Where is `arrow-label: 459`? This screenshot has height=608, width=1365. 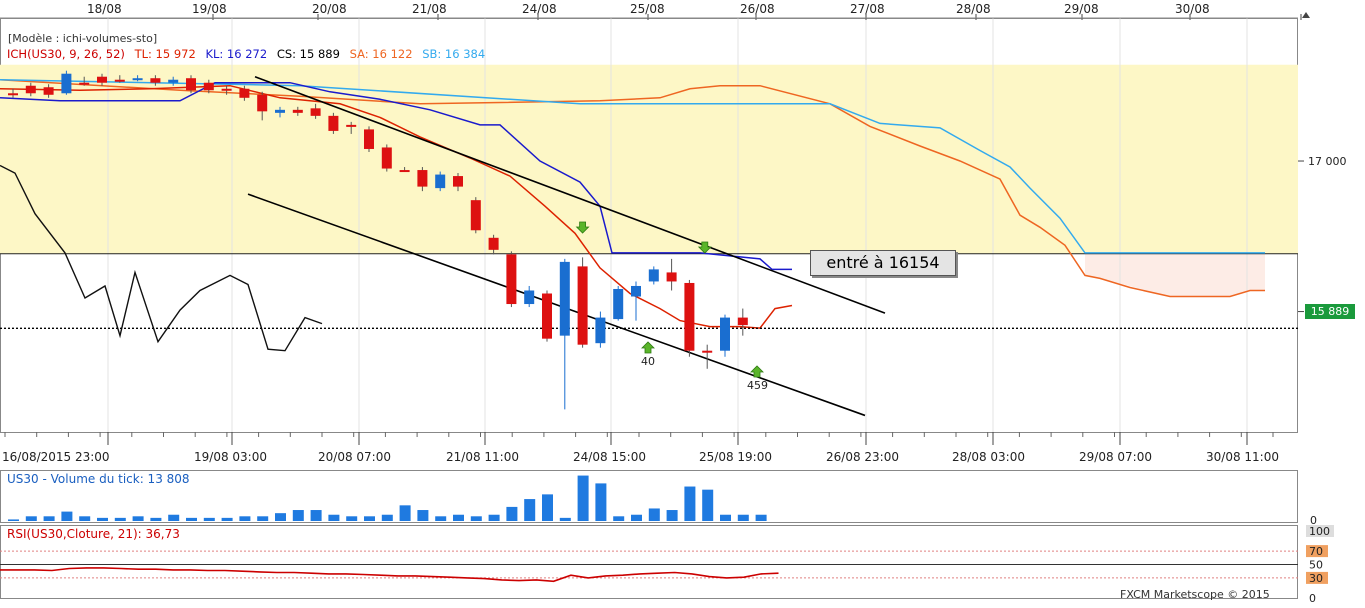 arrow-label: 459 is located at coordinates (757, 385).